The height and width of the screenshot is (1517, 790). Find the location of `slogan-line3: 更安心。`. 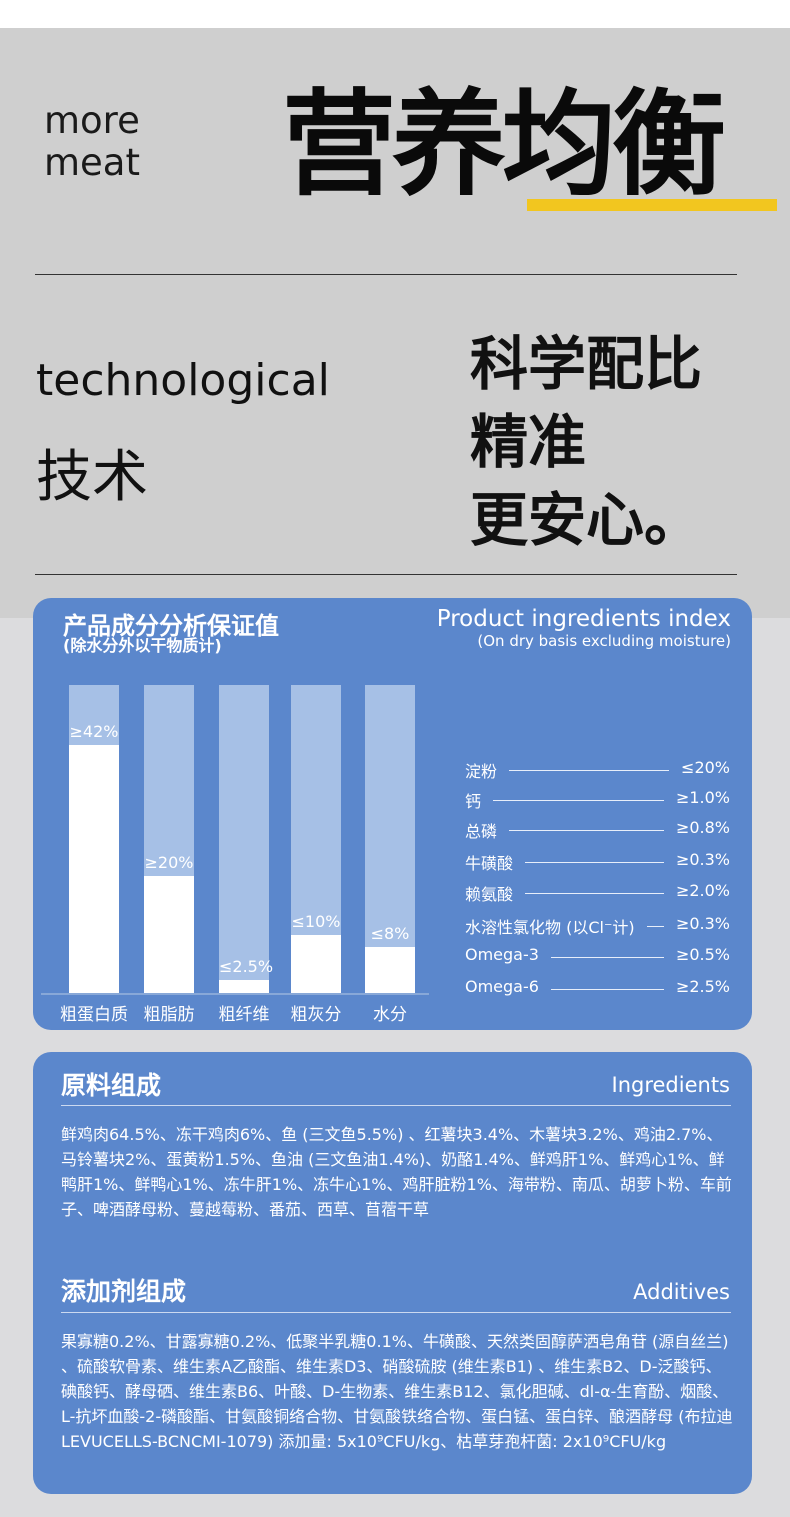

slogan-line3: 更安心。 is located at coordinates (586, 520).